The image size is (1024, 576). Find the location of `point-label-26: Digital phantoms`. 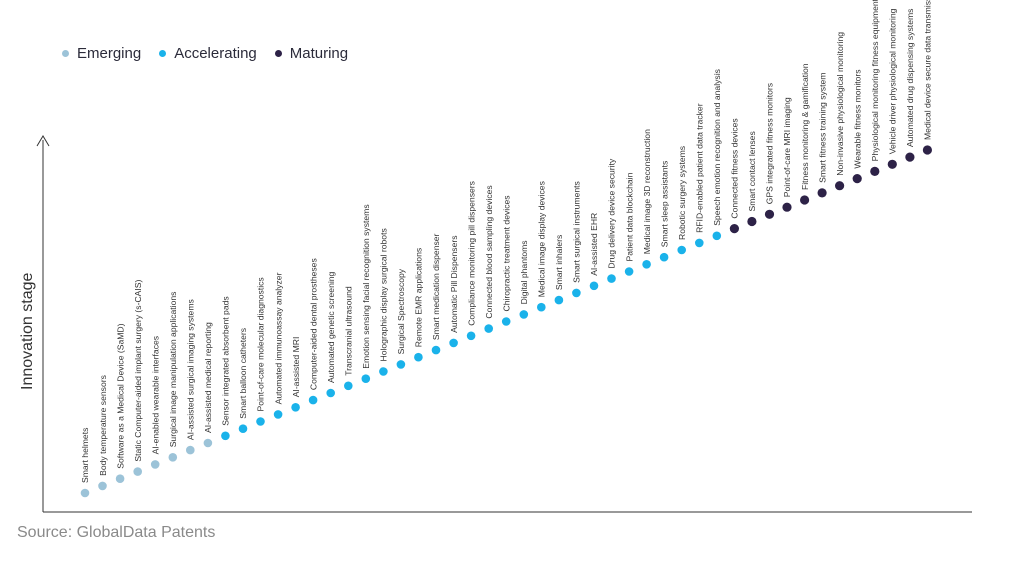

point-label-26: Digital phantoms is located at coordinates (524, 272).